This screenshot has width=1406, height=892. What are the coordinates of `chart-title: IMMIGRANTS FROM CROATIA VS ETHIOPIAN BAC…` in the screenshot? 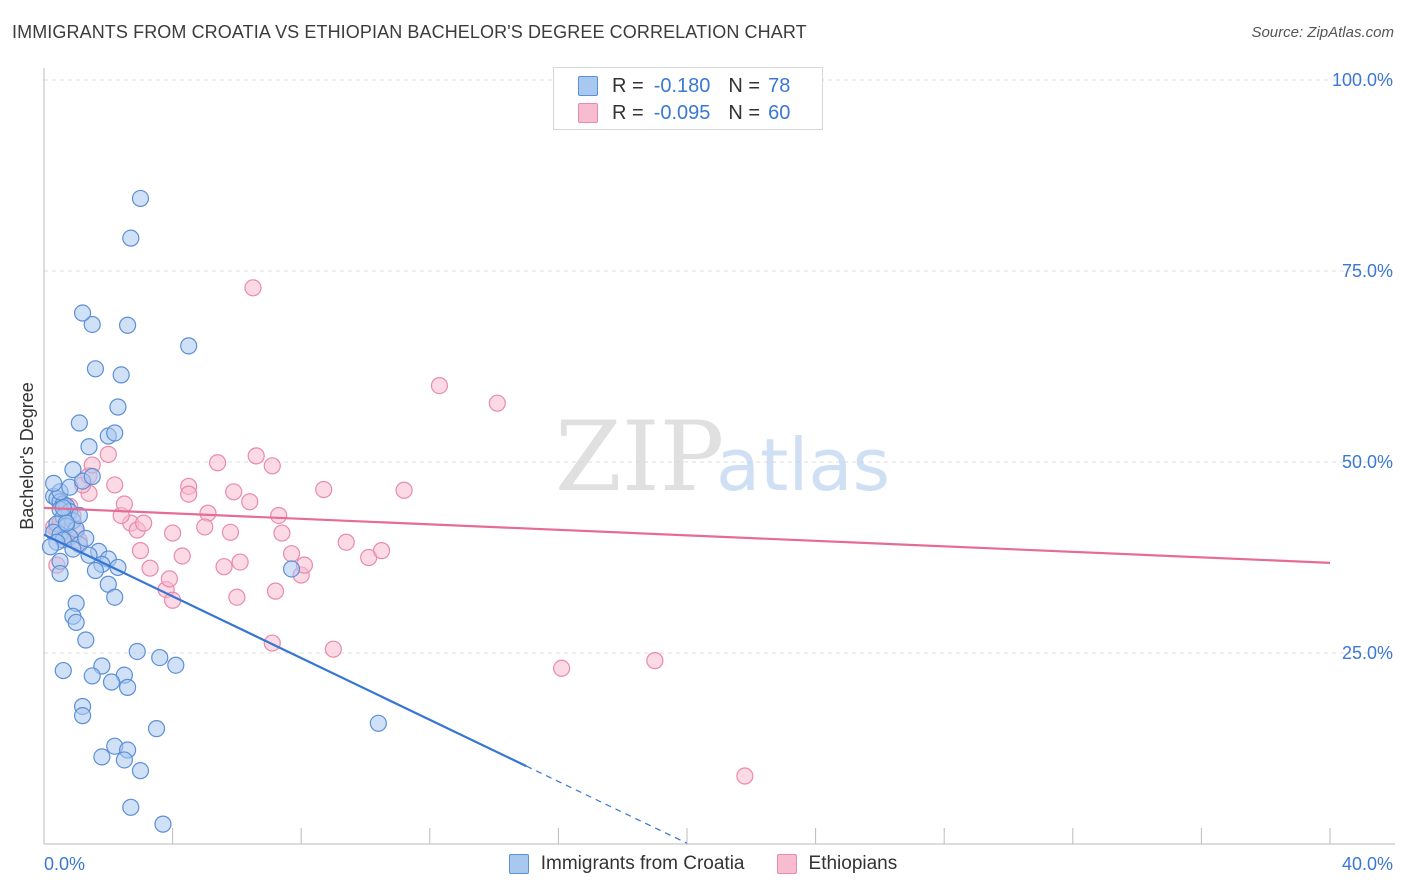 It's located at (409, 32).